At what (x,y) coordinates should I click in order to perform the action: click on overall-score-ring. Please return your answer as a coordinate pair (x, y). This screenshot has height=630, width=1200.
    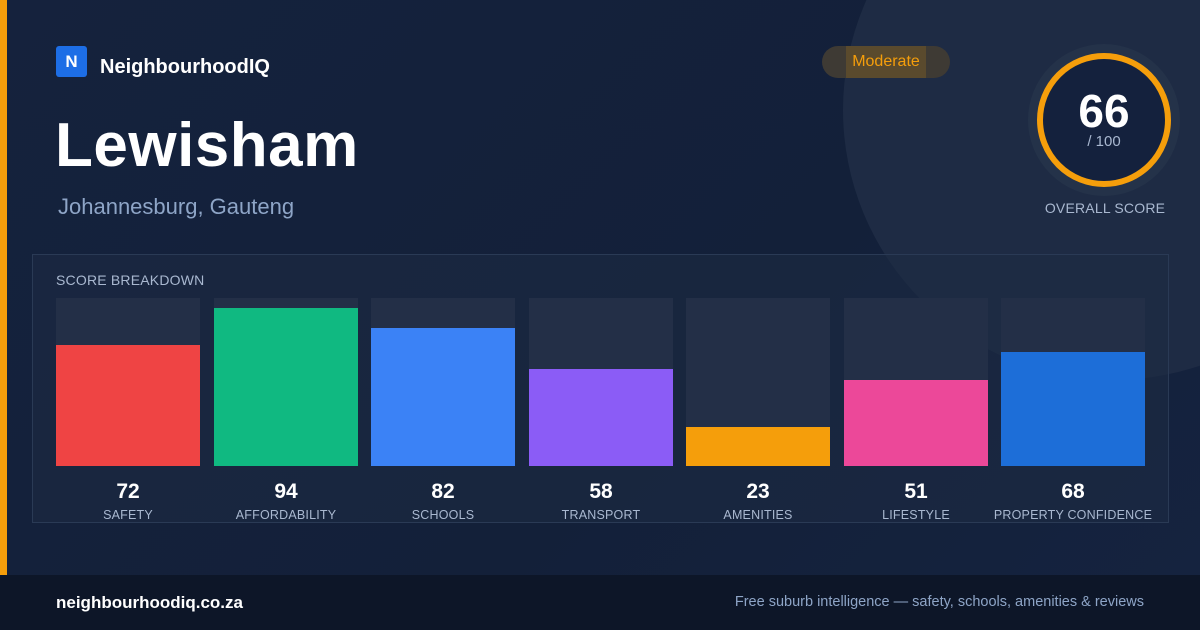
    Looking at the image, I should click on (1104, 120).